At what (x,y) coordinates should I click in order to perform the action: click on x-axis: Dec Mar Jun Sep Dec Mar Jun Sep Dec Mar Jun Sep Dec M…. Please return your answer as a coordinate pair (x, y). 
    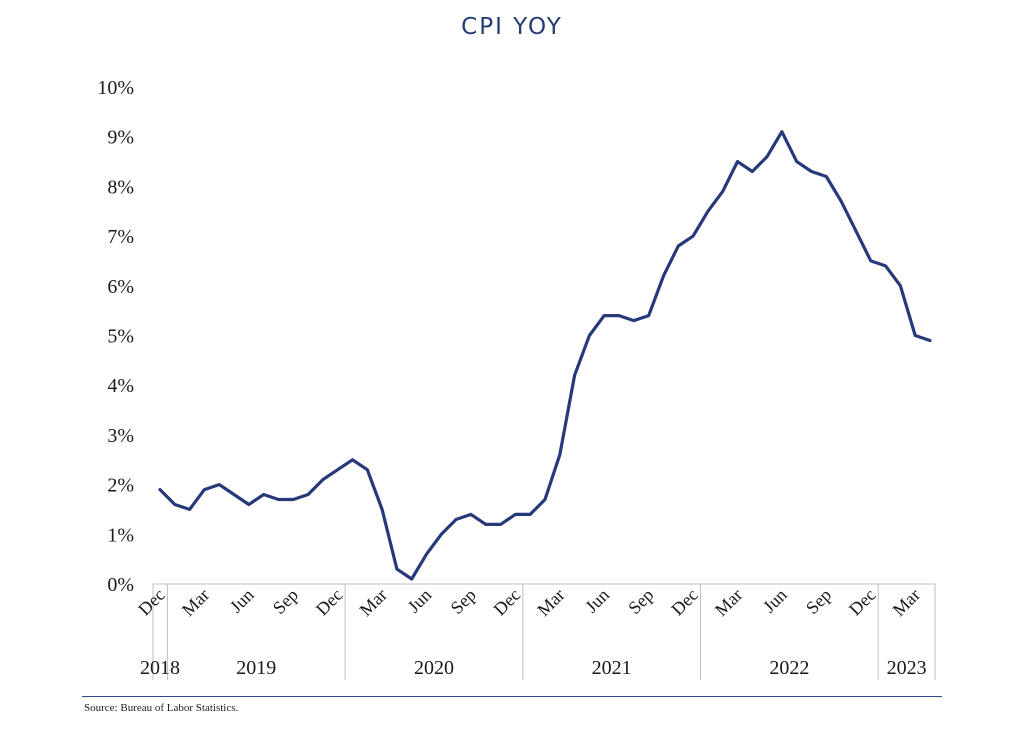
    Looking at the image, I should click on (535, 631).